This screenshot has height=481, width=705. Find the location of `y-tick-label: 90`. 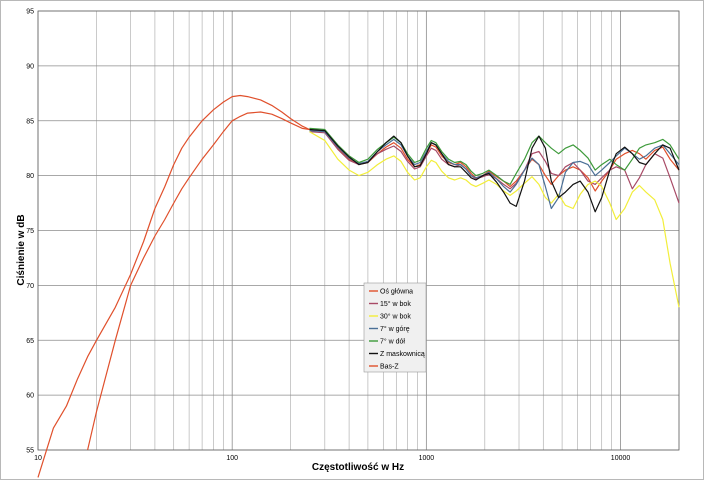

y-tick-label: 90 is located at coordinates (30, 66).